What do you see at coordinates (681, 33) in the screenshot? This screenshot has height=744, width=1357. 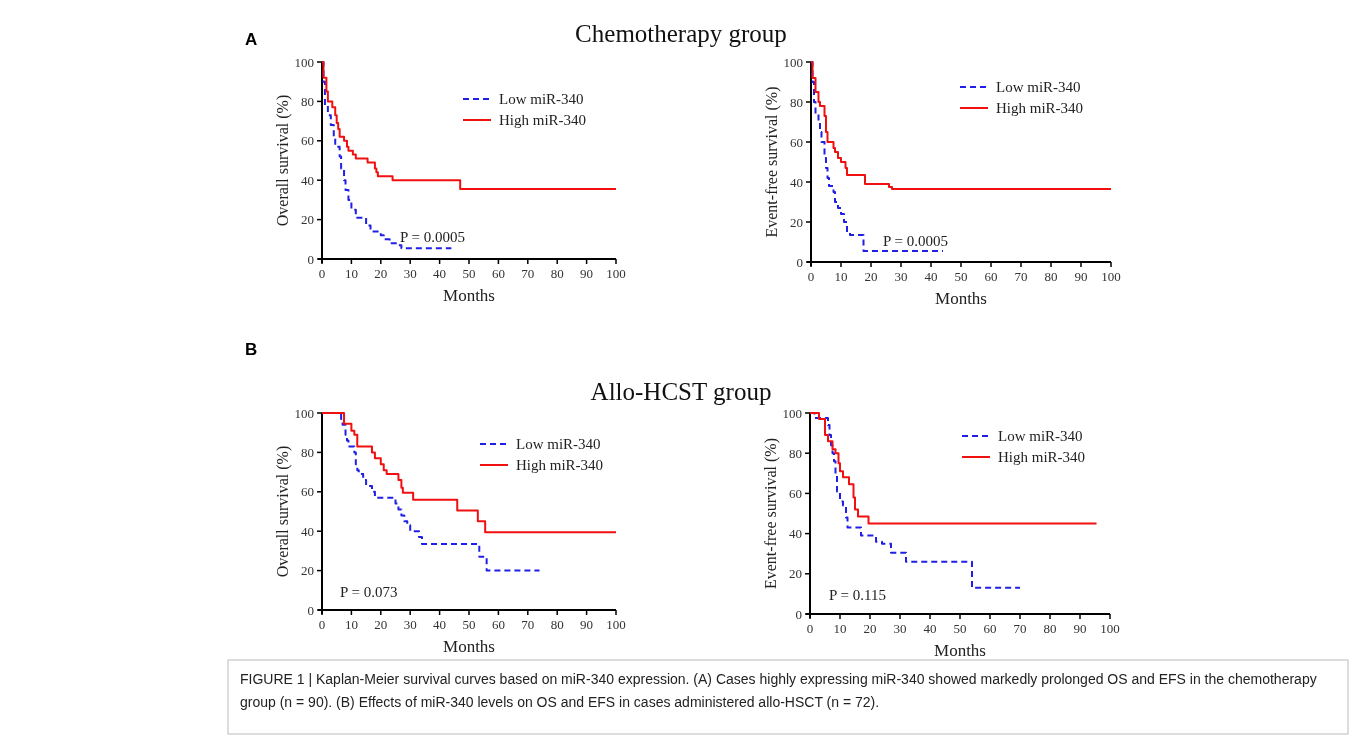 I see `text: Chemotherapy group` at bounding box center [681, 33].